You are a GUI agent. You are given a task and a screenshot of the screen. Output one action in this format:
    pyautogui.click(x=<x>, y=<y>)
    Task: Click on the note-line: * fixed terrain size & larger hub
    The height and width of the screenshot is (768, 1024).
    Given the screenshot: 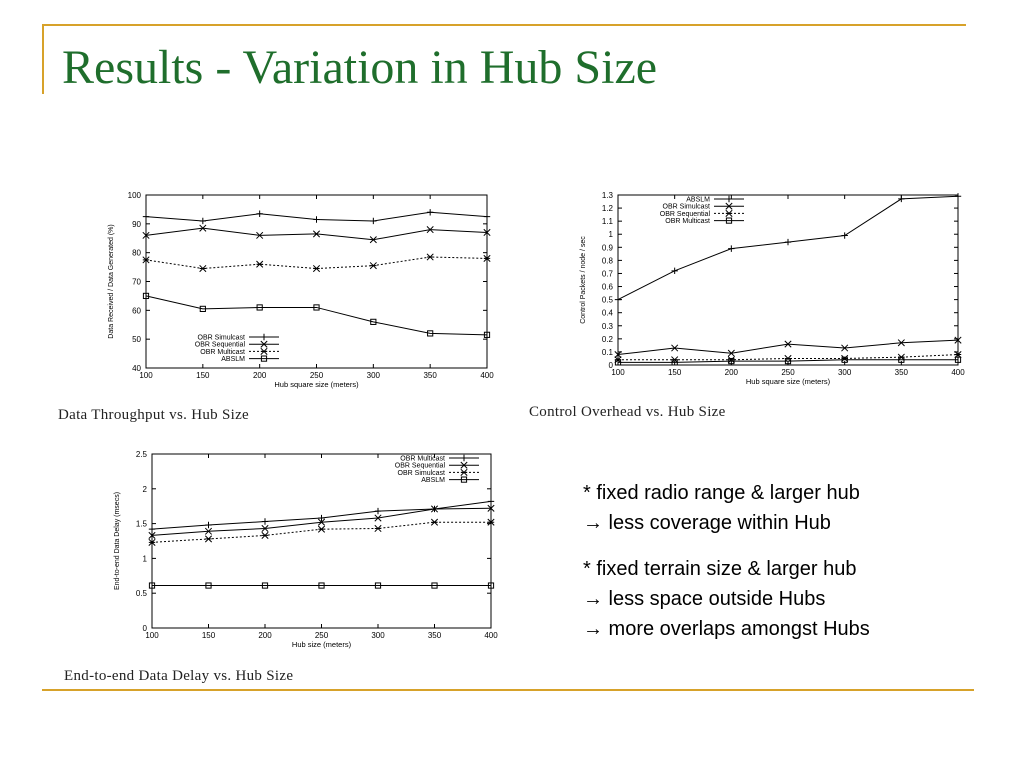 What is the action you would take?
    pyautogui.click(x=720, y=569)
    